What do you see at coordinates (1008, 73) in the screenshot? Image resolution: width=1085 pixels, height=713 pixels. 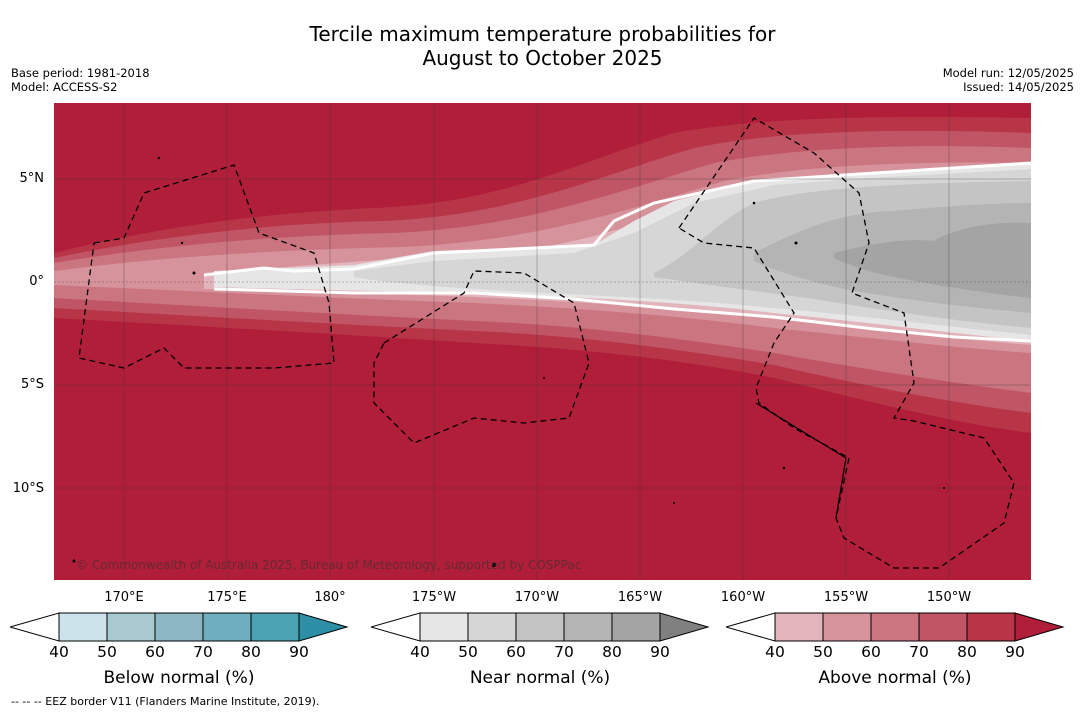 I see `model-run: Model run: 12/05/2025` at bounding box center [1008, 73].